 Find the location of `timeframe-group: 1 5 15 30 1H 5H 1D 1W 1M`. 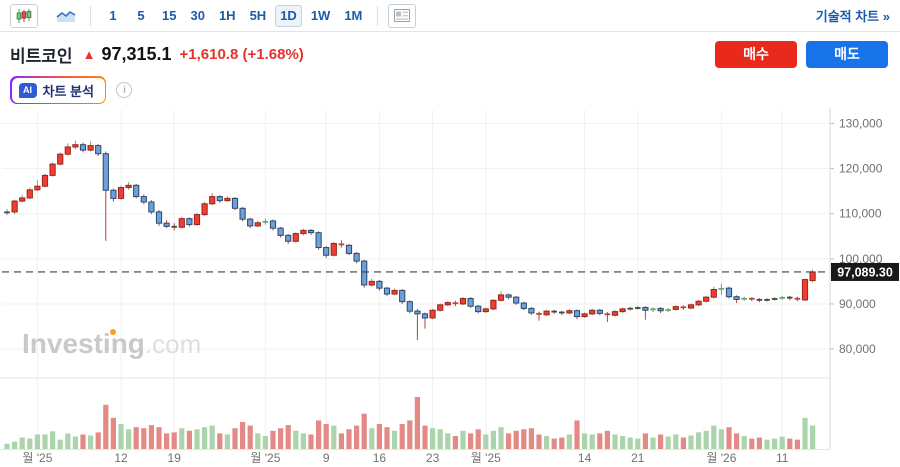

timeframe-group: 1 5 15 30 1H 5H 1D 1W 1M is located at coordinates (234, 15).